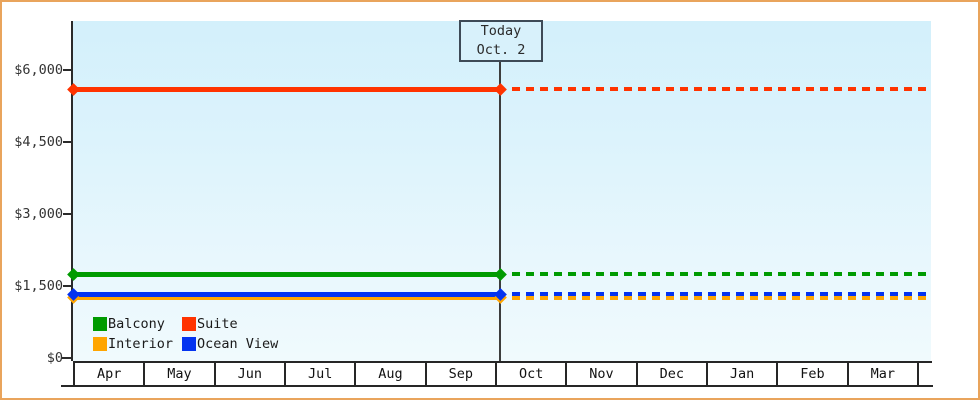  What do you see at coordinates (497, 386) in the screenshot?
I see `x-axis-bottom-border` at bounding box center [497, 386].